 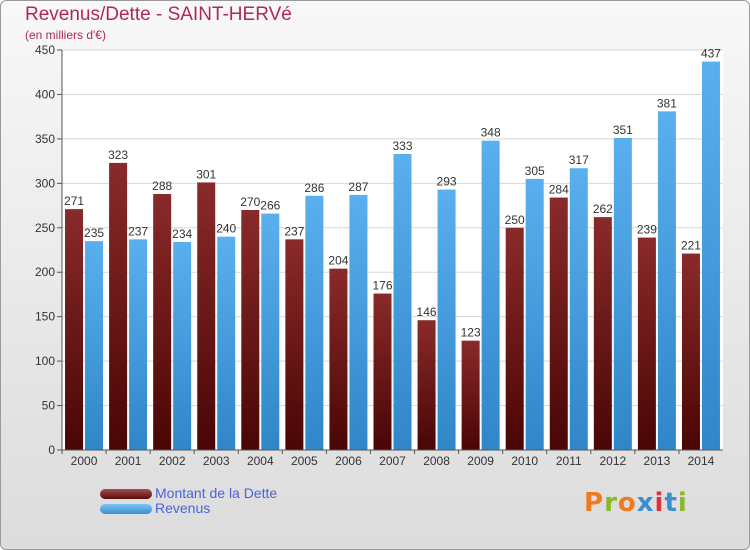 I want to click on data-label-debt: 123, so click(x=471, y=333).